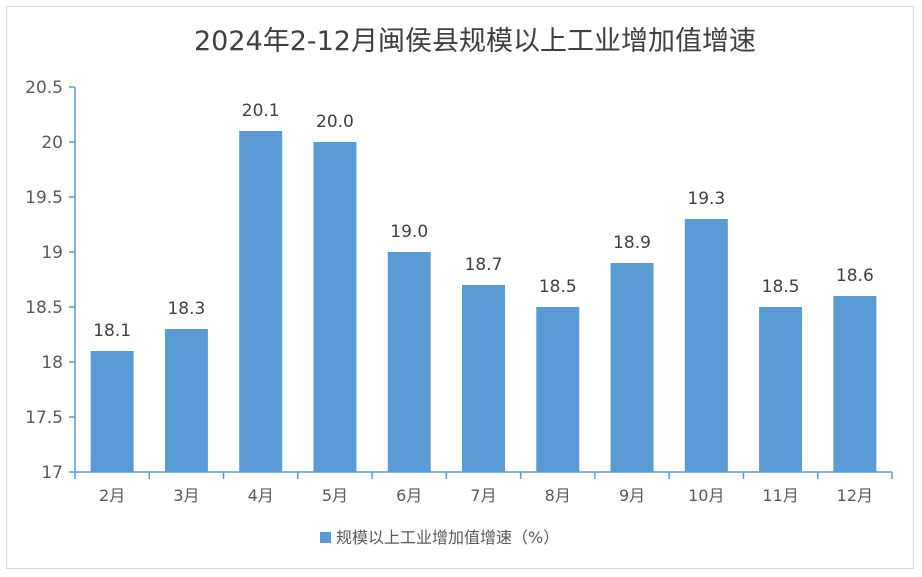 This screenshot has width=922, height=577. Describe the element at coordinates (44, 308) in the screenshot. I see `y-tick-label: 18.5` at that location.